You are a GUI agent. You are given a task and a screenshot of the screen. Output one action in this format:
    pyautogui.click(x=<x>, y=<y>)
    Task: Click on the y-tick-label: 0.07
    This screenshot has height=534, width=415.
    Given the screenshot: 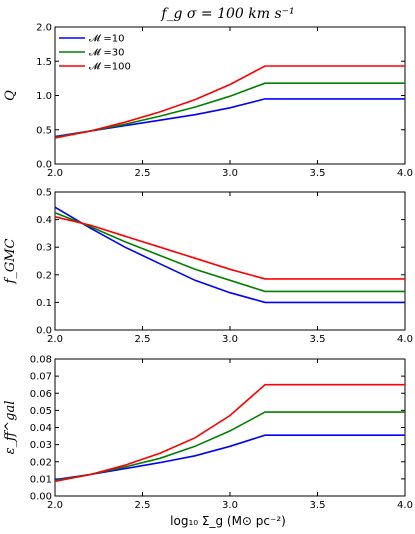 What is the action you would take?
    pyautogui.click(x=41, y=377)
    